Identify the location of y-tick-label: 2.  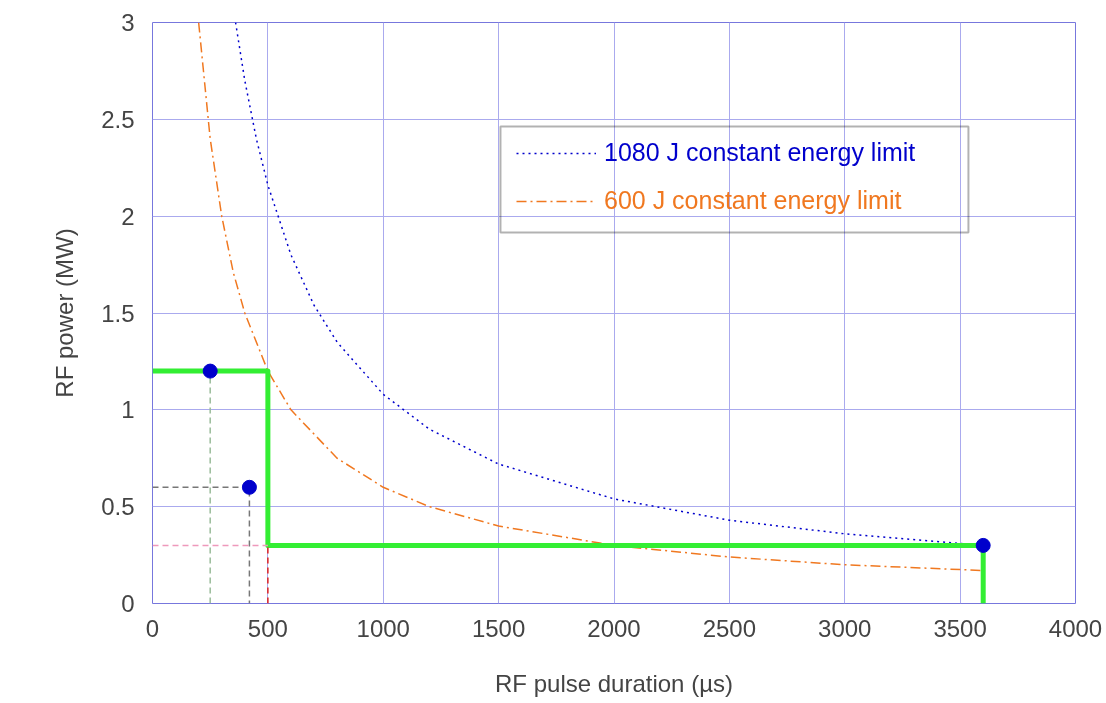
(128, 216).